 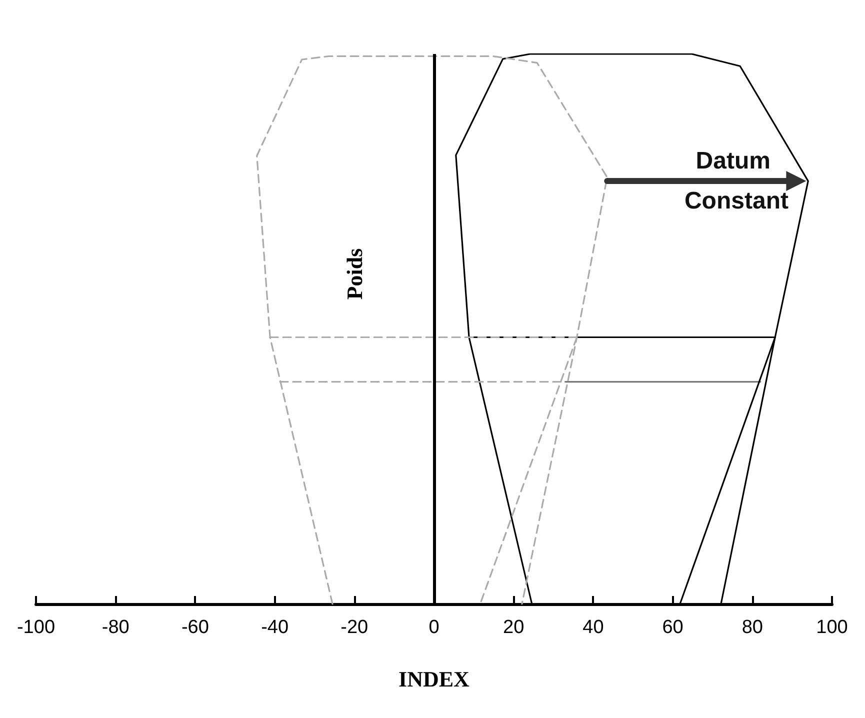 I want to click on x-tick-label: -60, so click(x=195, y=627).